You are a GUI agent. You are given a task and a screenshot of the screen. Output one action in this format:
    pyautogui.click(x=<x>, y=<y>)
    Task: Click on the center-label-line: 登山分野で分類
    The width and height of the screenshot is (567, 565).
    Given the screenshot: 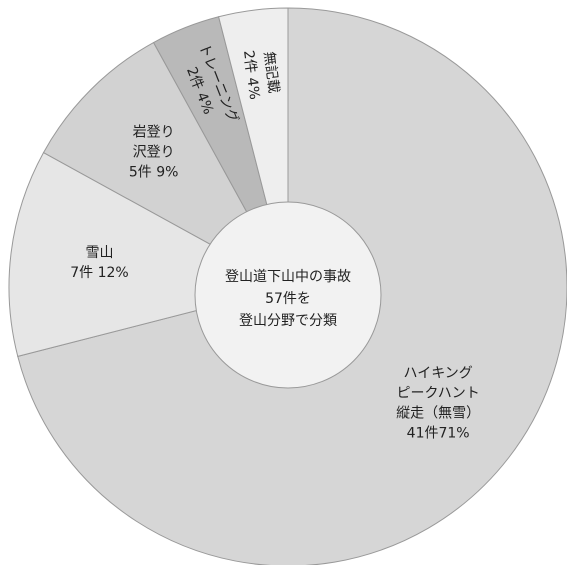 What is the action you would take?
    pyautogui.click(x=288, y=321)
    